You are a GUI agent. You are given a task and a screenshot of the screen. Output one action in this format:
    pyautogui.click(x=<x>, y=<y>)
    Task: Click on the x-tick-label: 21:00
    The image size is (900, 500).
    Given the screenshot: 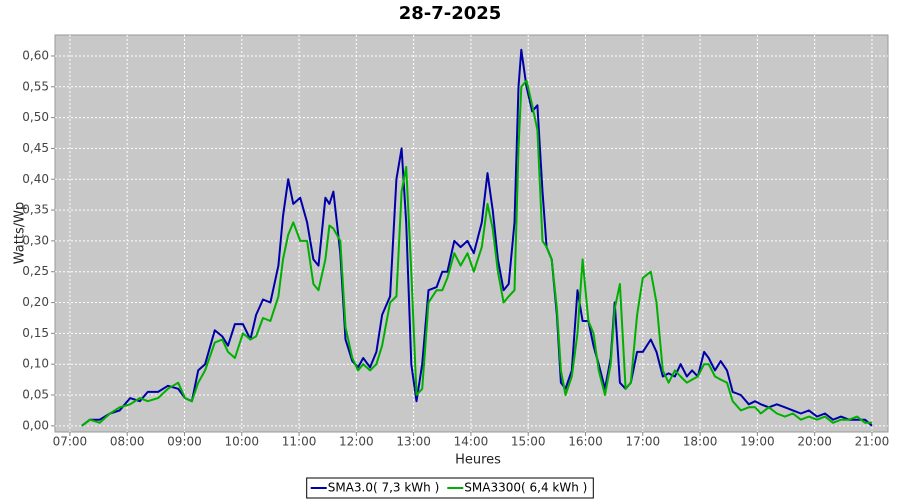 What is the action you would take?
    pyautogui.click(x=872, y=442)
    